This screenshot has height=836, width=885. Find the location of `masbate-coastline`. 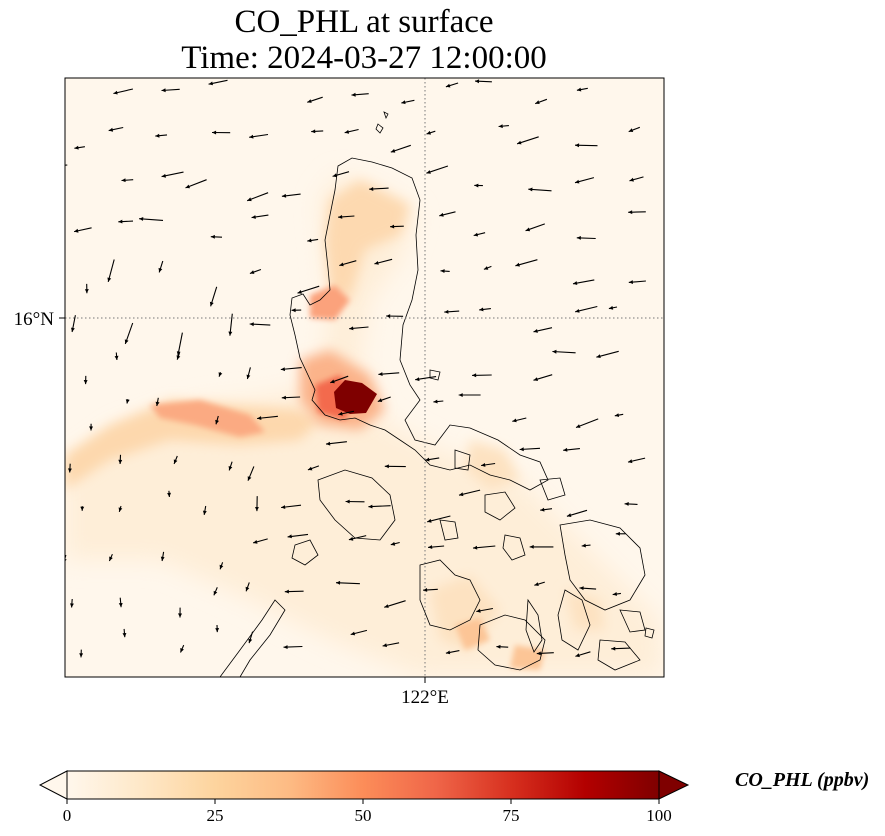

masbate-coastline is located at coordinates (500, 506).